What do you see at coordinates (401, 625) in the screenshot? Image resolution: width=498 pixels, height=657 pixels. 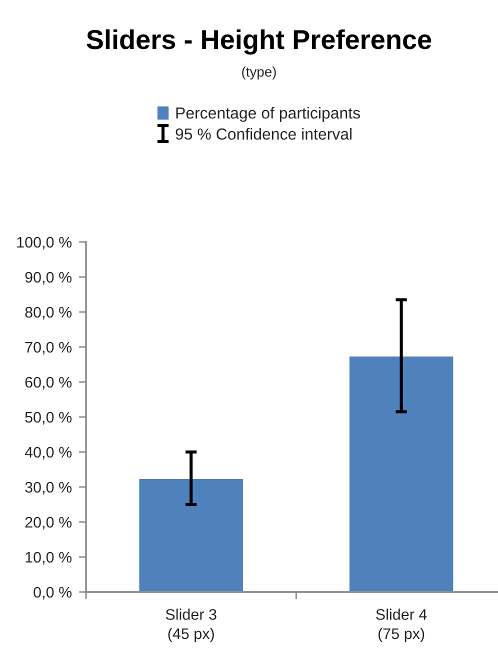 I see `x-tick-label: Slider 4 (75 px)` at bounding box center [401, 625].